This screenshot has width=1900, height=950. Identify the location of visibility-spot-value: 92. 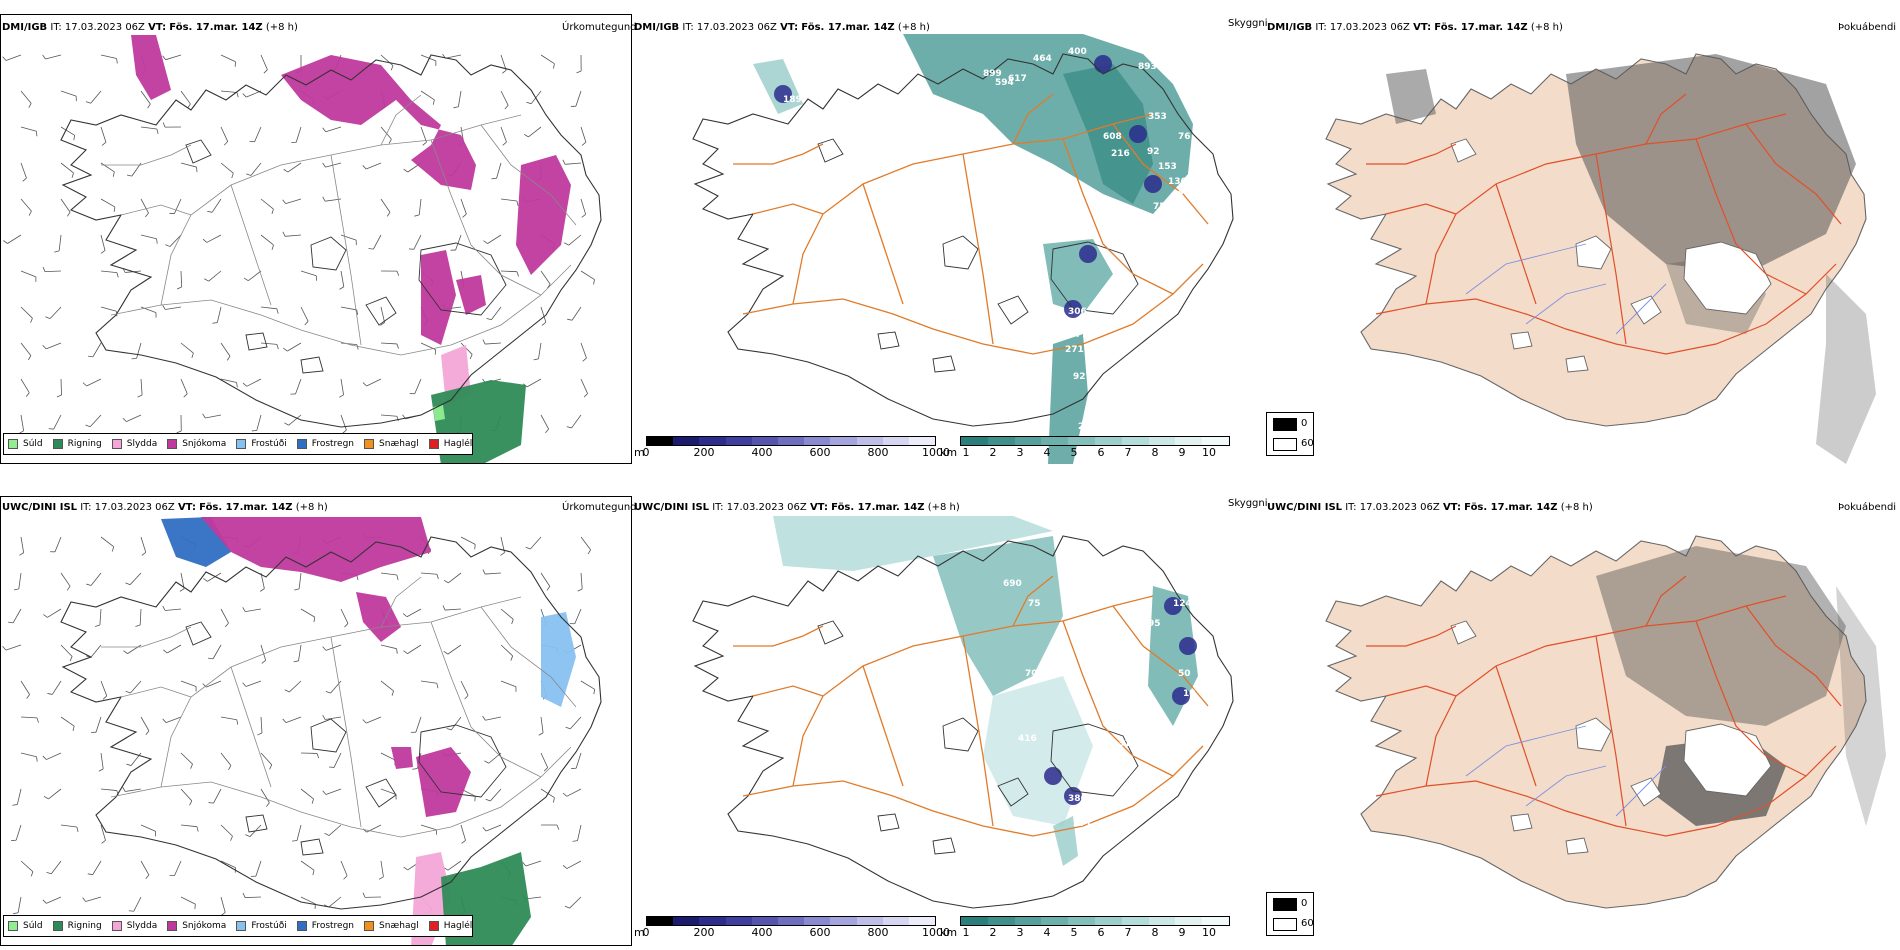
(1153, 152).